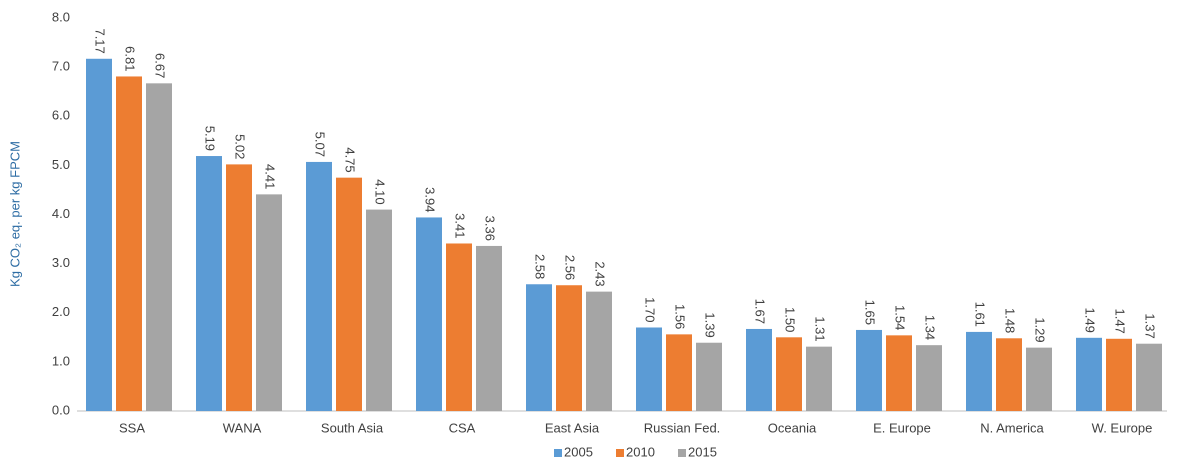 The height and width of the screenshot is (464, 1177). What do you see at coordinates (600, 273) in the screenshot?
I see `value-label: 2.43` at bounding box center [600, 273].